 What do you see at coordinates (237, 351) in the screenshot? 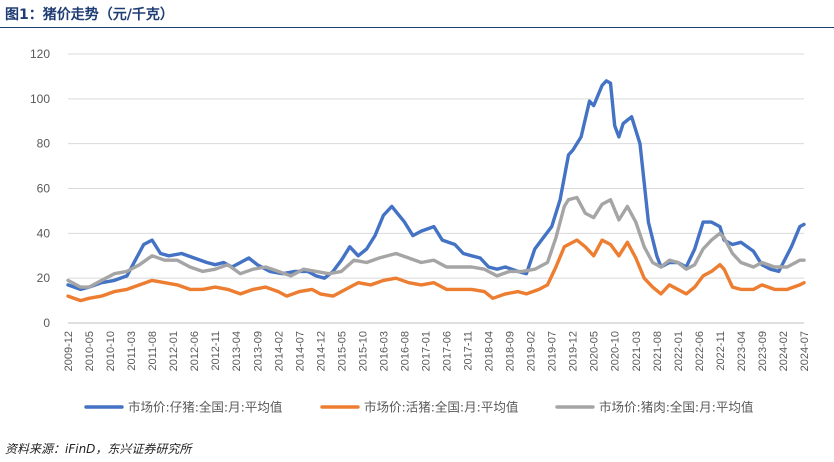
I see `x-tick-label-2013-04: 2013-04` at bounding box center [237, 351].